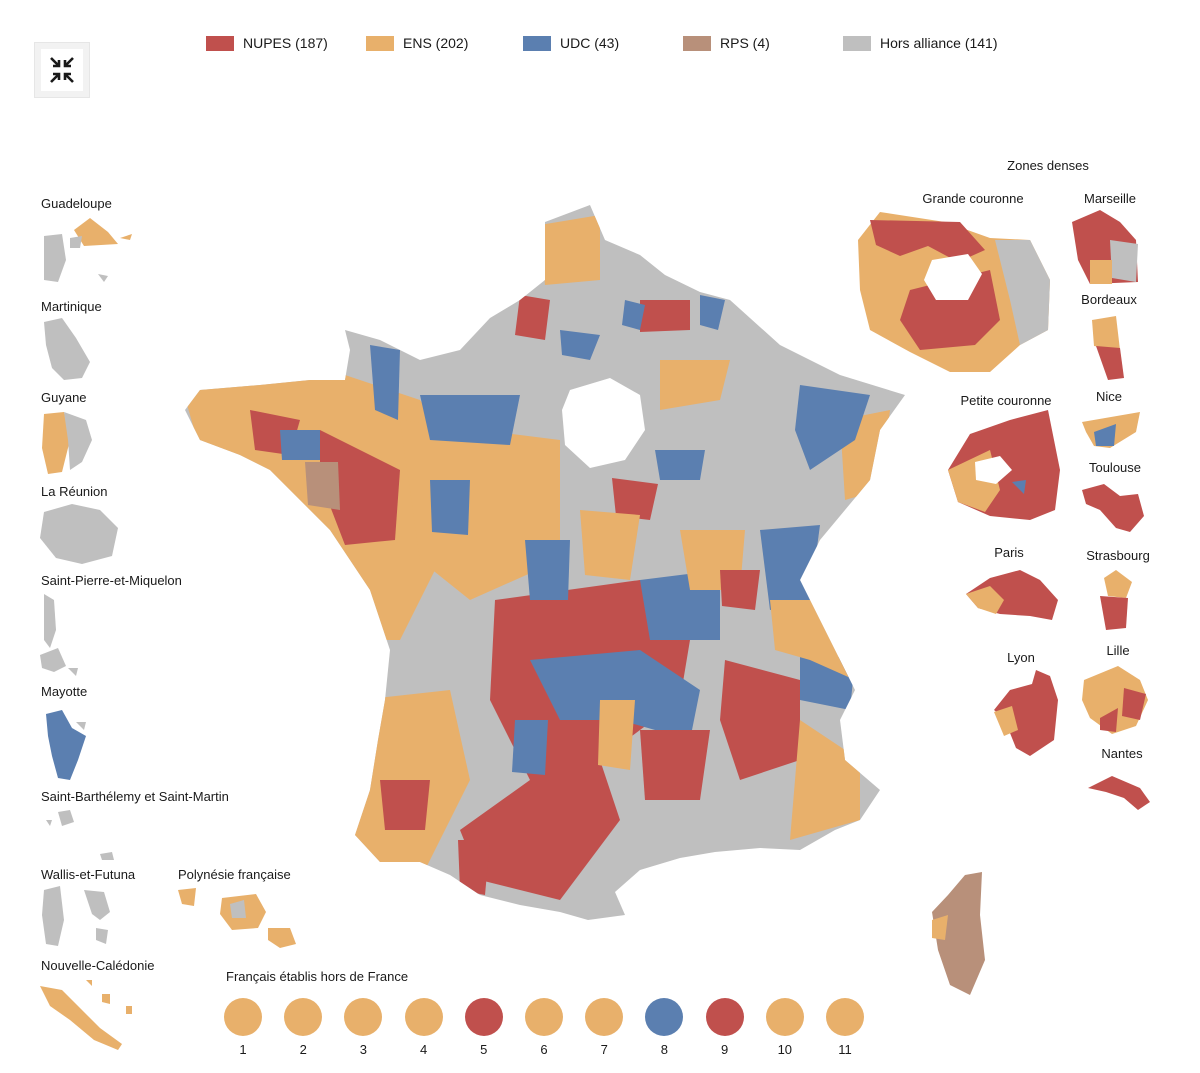 Image resolution: width=1200 pixels, height=1073 pixels. Describe the element at coordinates (86, 1015) in the screenshot. I see `caledonie-map` at that location.